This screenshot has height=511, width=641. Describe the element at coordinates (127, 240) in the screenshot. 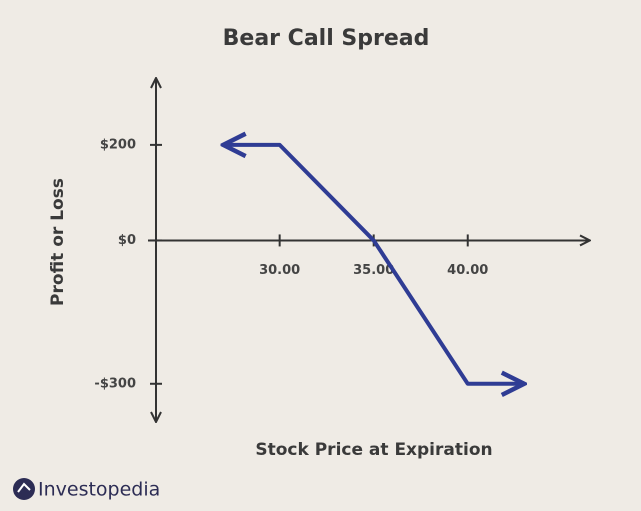

I see `y-tick-label: $0` at that location.